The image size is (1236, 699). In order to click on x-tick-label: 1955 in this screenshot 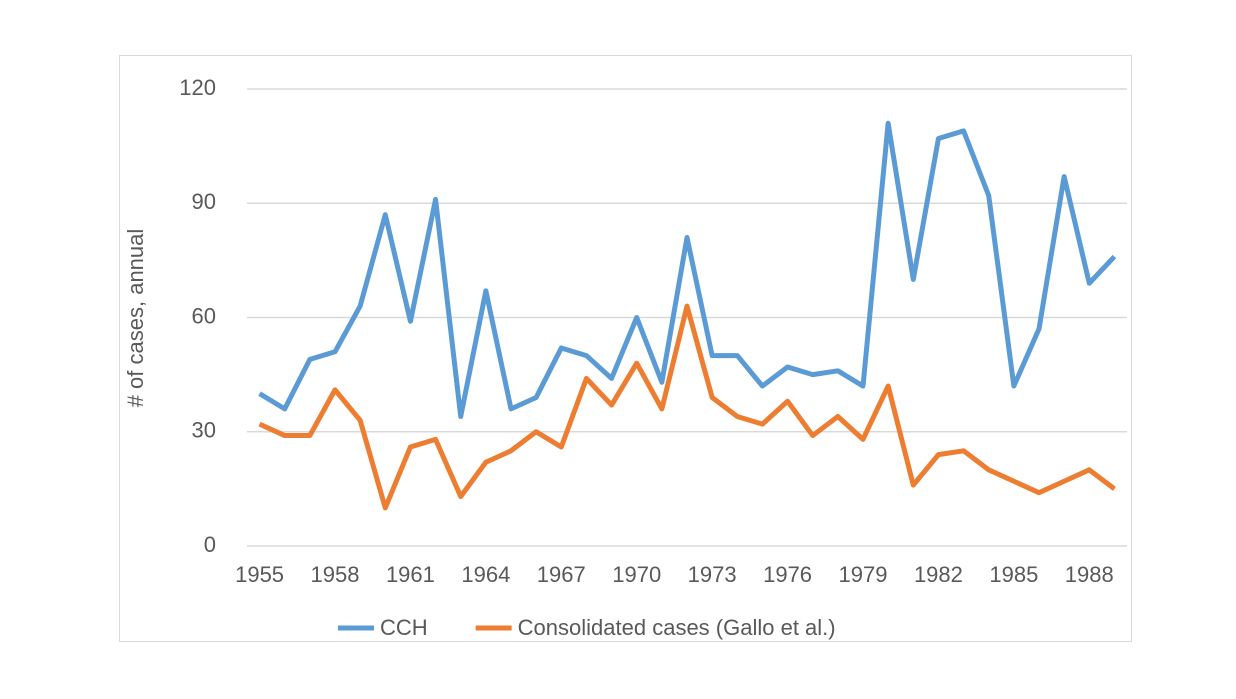, I will do `click(259, 574)`.